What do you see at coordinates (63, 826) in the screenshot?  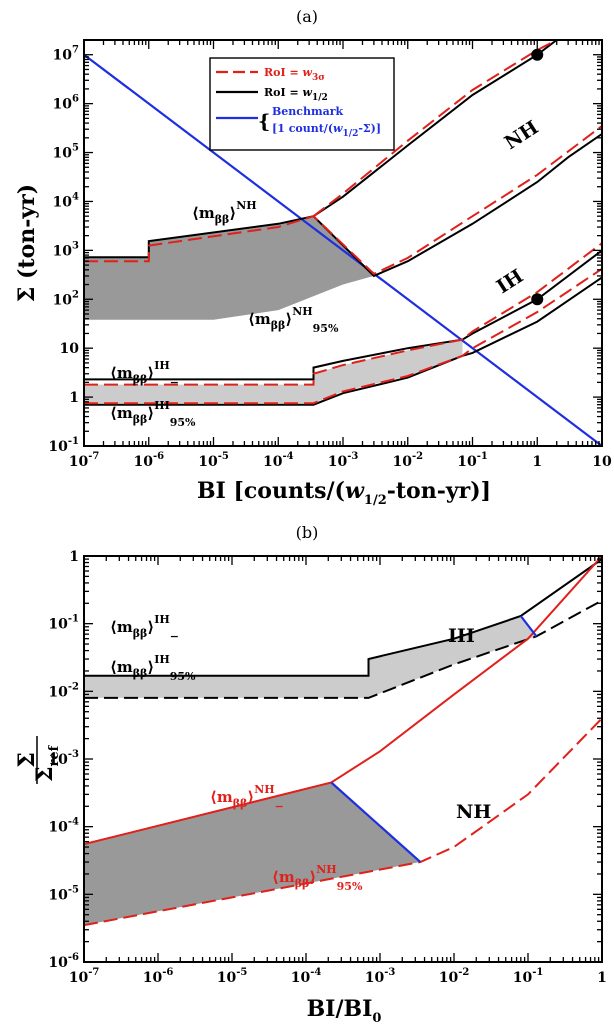 I see `y-tick-label: 10⁻⁴` at bounding box center [63, 826].